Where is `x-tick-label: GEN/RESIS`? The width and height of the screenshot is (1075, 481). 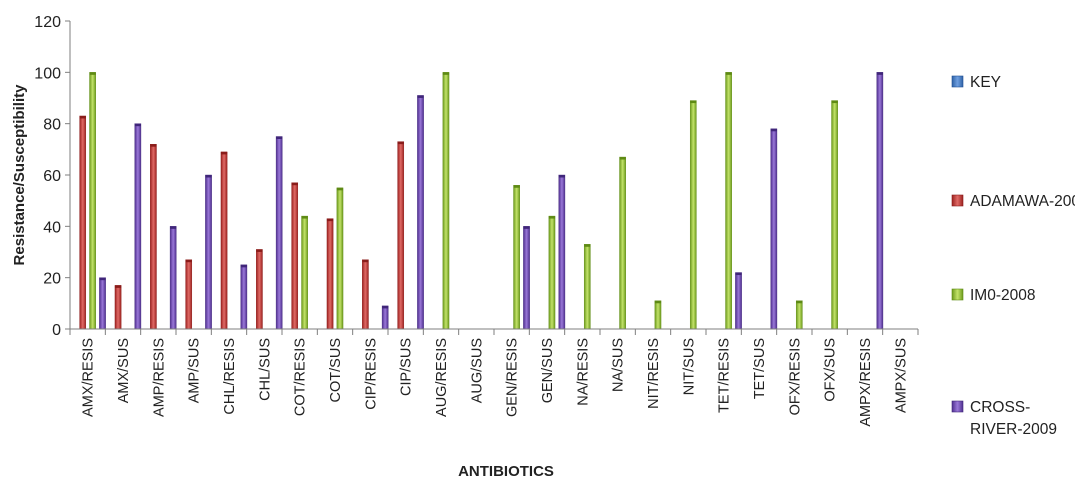 x-tick-label: GEN/RESIS is located at coordinates (513, 377).